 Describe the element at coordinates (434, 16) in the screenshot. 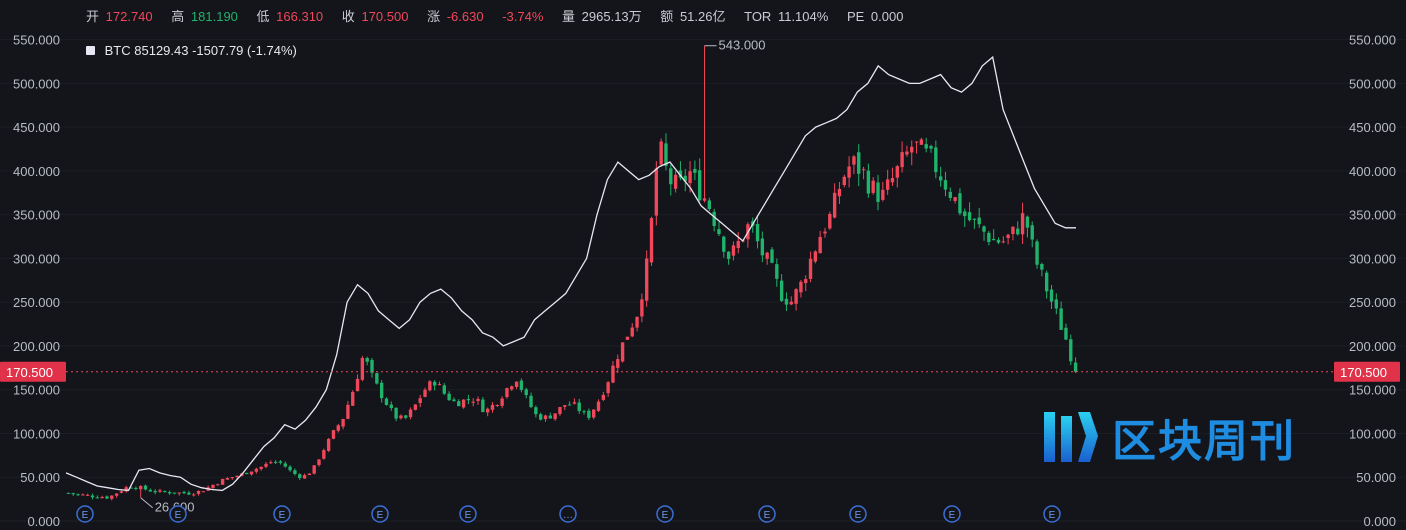

I see `change-label: 涨` at that location.